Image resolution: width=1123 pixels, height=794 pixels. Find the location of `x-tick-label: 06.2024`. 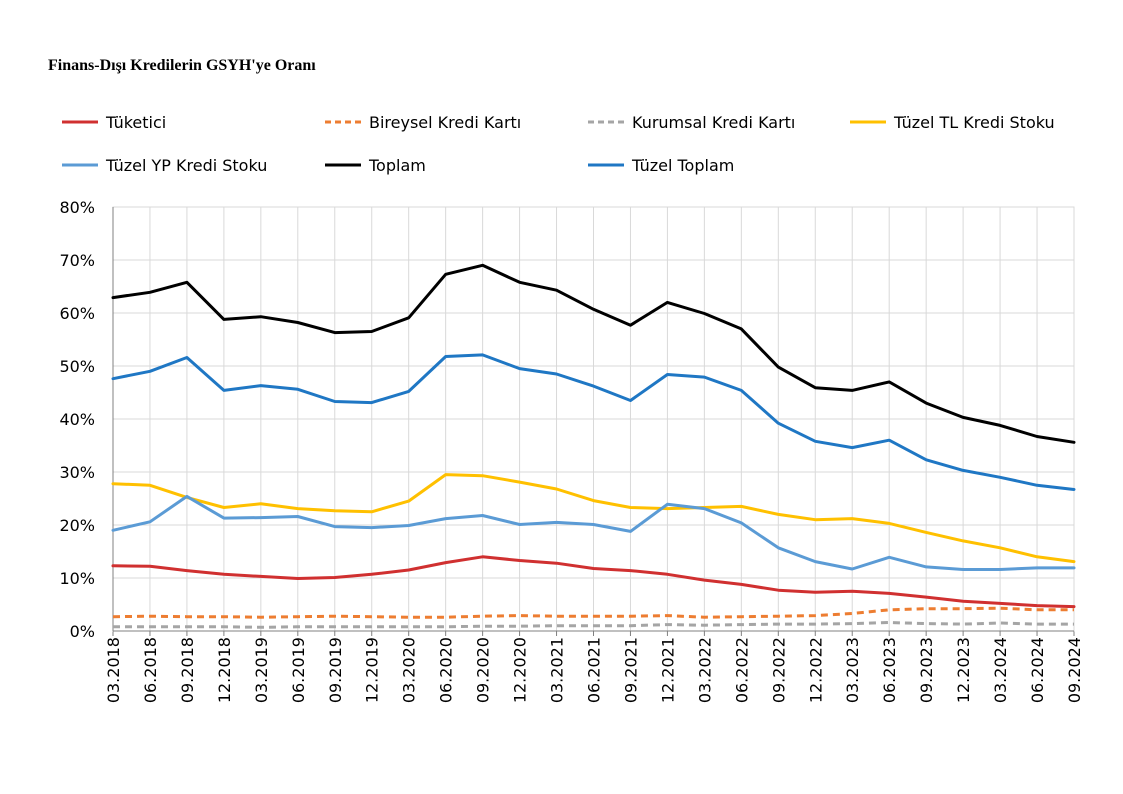

x-tick-label: 06.2024 is located at coordinates (1037, 670).